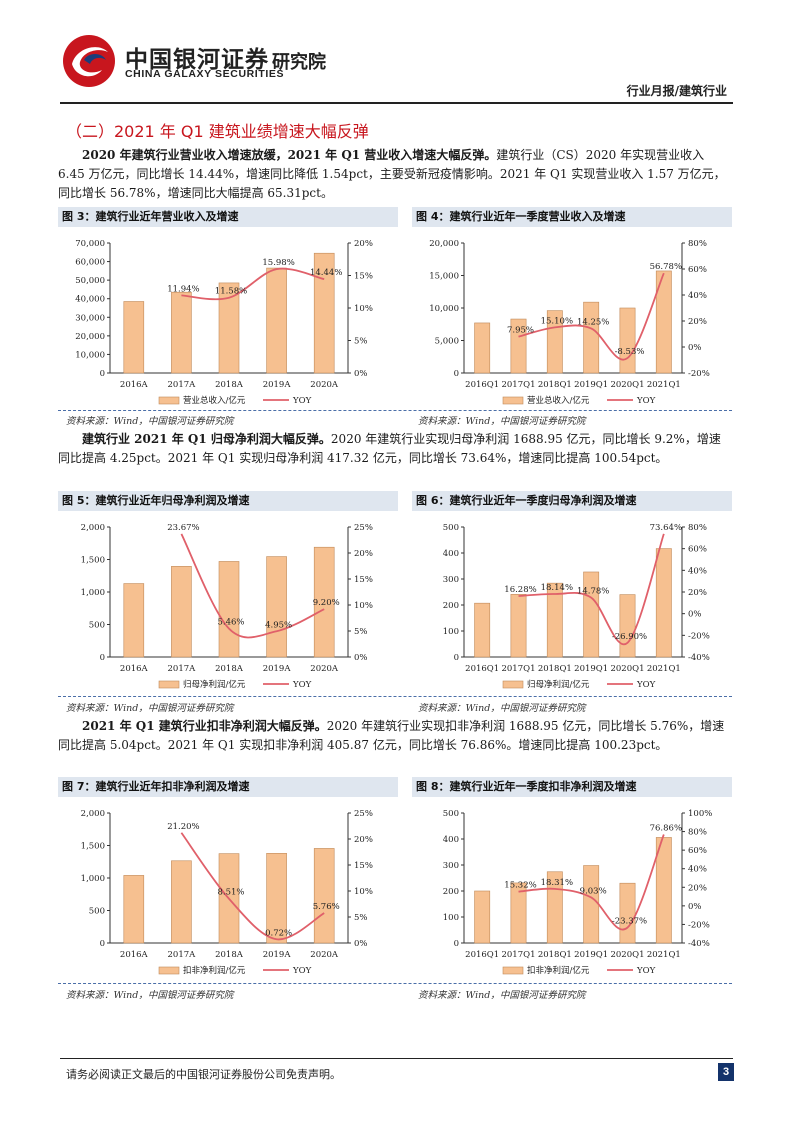  Describe the element at coordinates (520, 886) in the screenshot. I see `data-label: 15.32%` at that location.